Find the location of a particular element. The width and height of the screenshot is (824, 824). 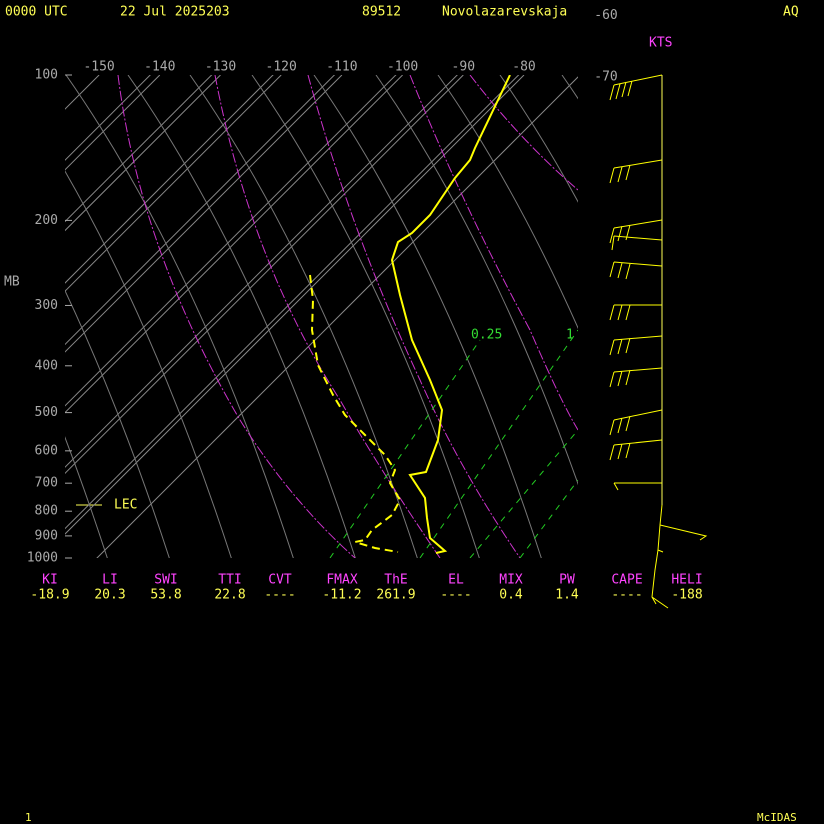

index-name: CAPE is located at coordinates (626, 580).